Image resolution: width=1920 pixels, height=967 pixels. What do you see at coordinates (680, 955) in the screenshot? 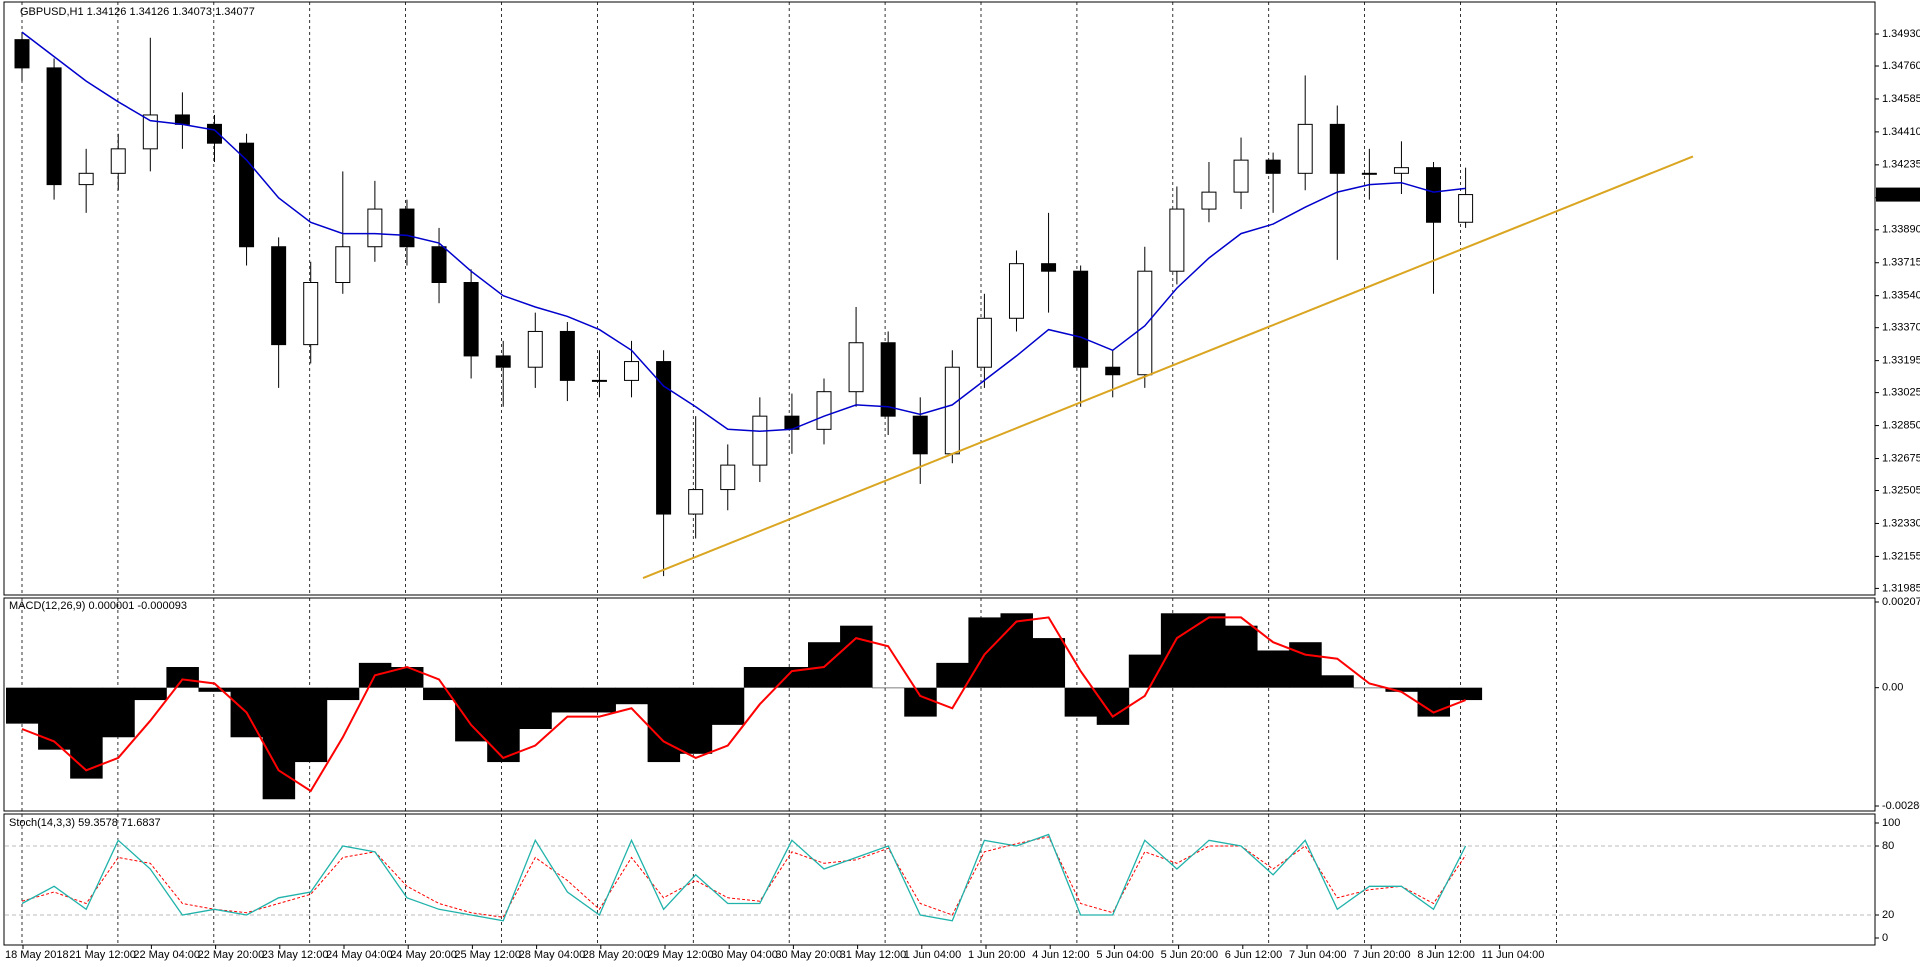
I see `x-tick-label: 29 May 12:00` at bounding box center [680, 955].